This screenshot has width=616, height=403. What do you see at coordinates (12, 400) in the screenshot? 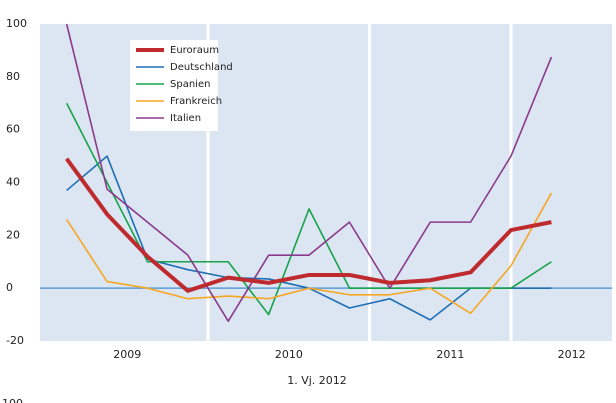
I see `cut-off-label: 100` at bounding box center [12, 400].